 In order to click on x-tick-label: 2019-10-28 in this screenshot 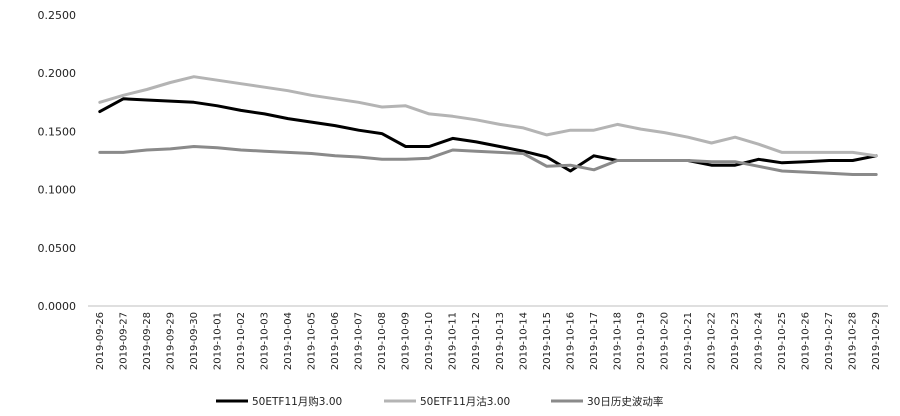, I will do `click(853, 341)`.